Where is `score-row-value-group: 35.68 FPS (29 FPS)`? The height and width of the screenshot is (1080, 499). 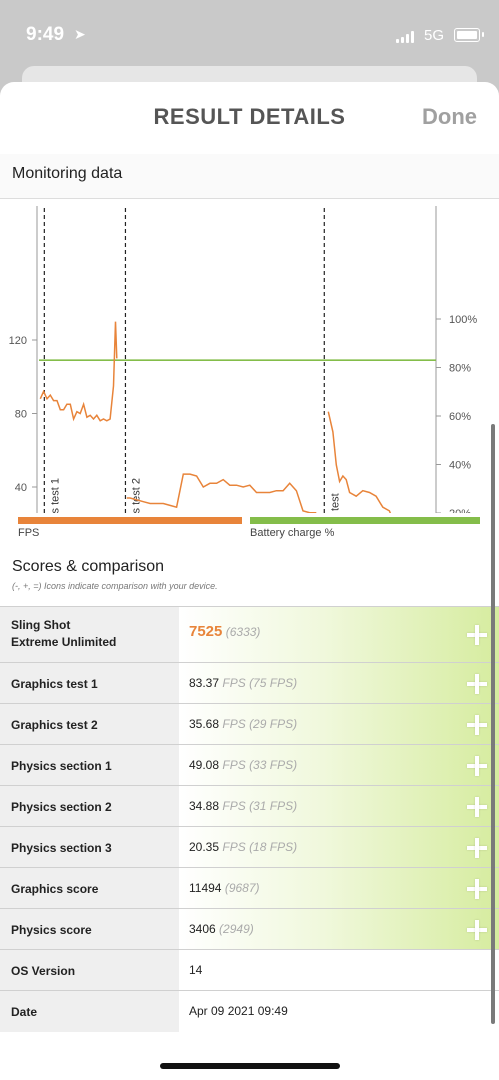 score-row-value-group: 35.68 FPS (29 FPS) is located at coordinates (243, 724).